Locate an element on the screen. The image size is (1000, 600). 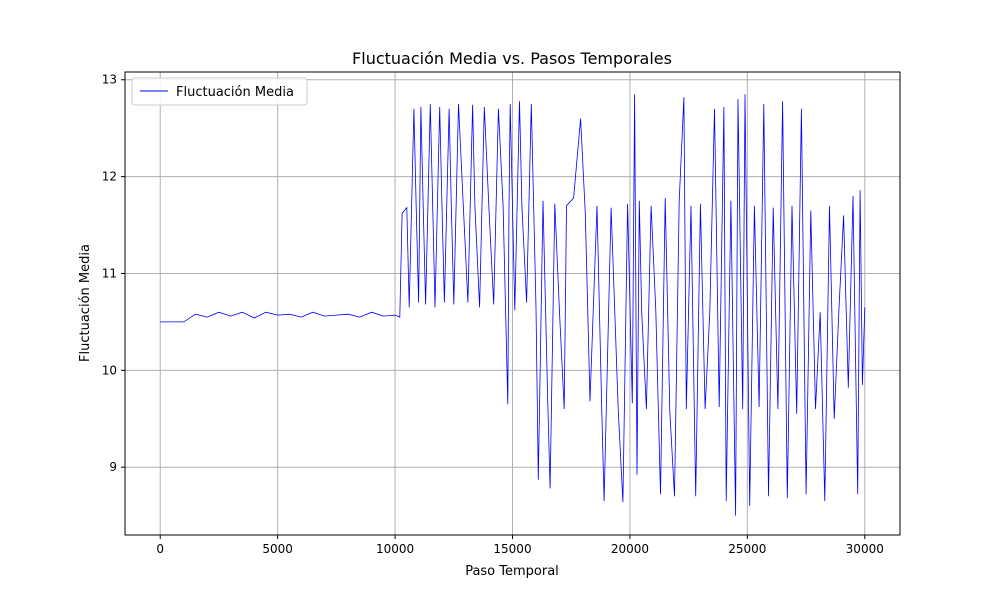
legend: Fluctuación Media is located at coordinates (219, 91).